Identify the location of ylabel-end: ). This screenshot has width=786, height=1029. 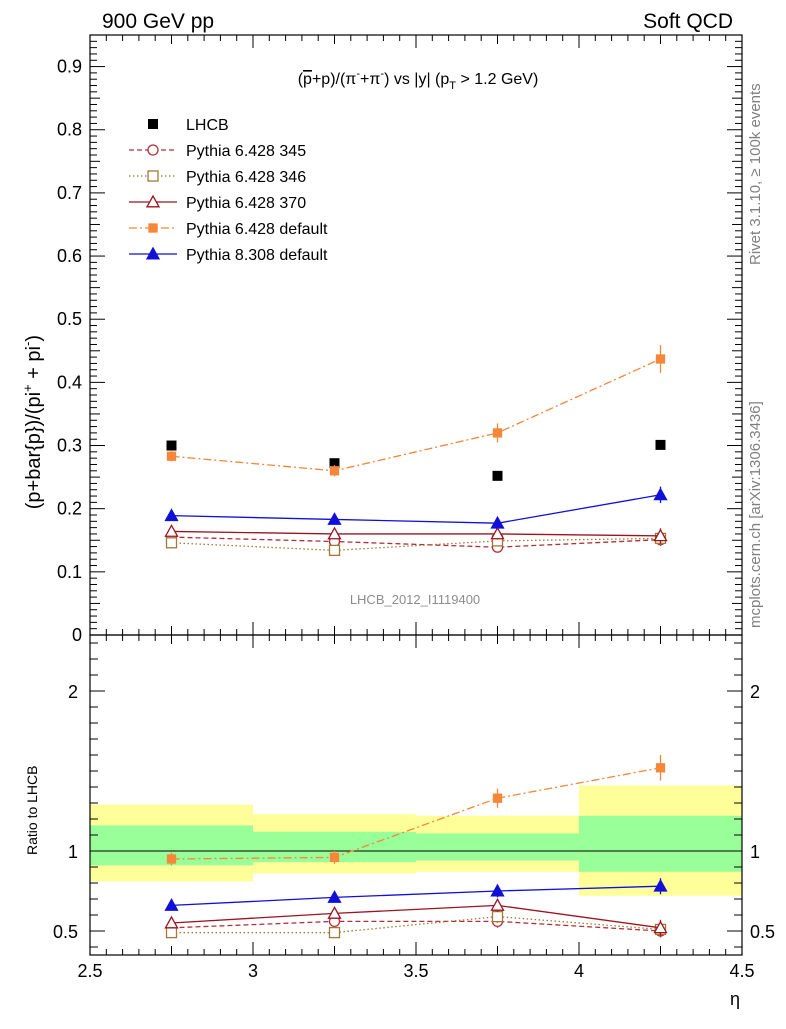
(34, 338).